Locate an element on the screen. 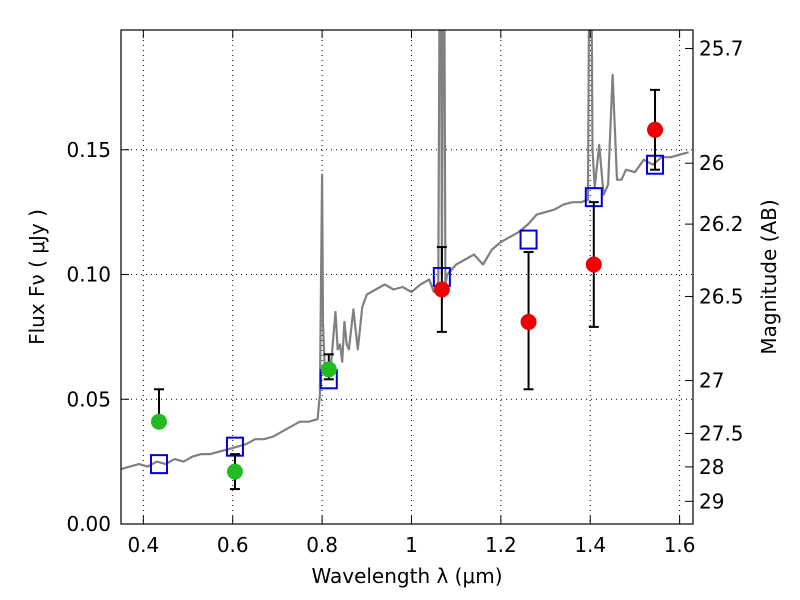 The image size is (800, 600). x-tick-label: 0.8 is located at coordinates (322, 545).